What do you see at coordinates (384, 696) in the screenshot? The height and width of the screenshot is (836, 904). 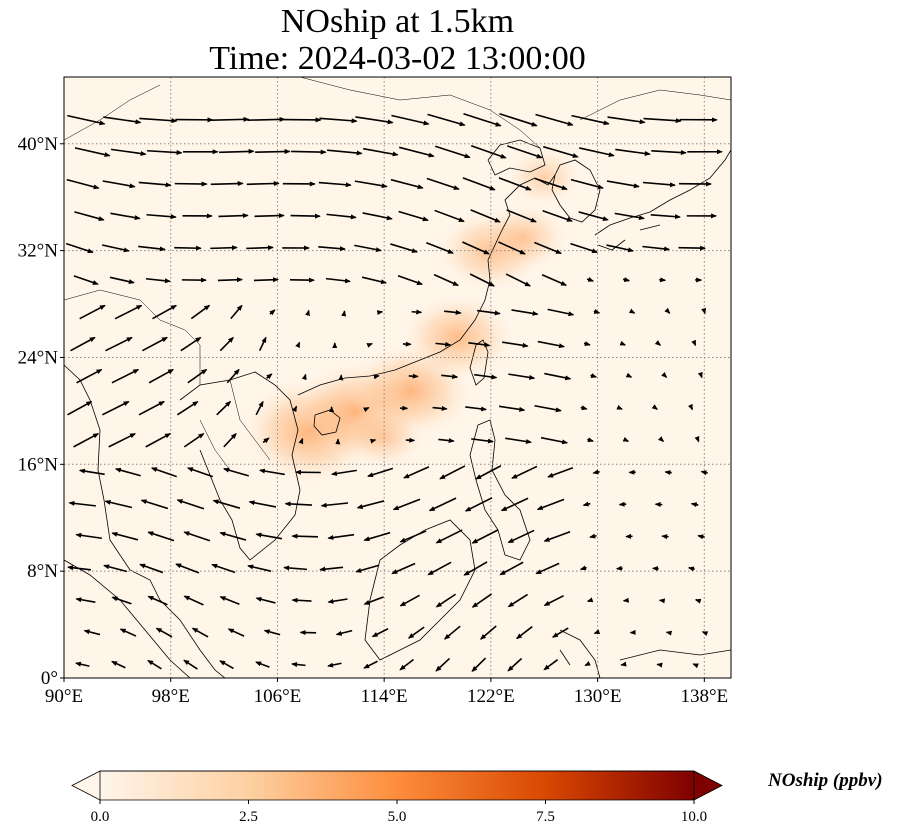 I see `lon-tick-label: 114°E` at bounding box center [384, 696].